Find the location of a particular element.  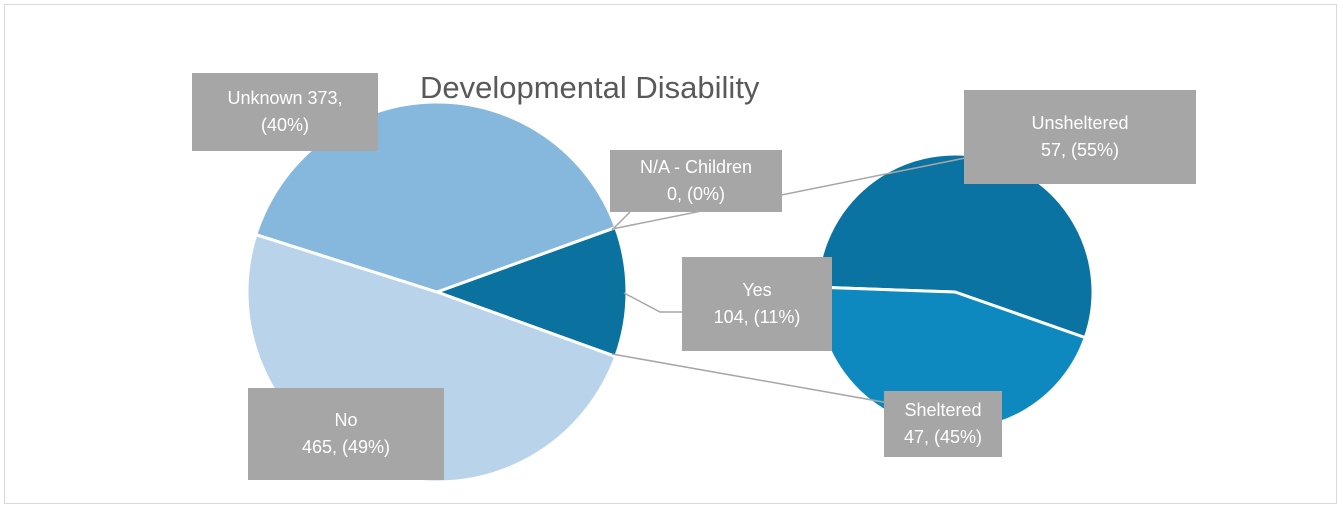

data-label-unsheltered: Unsheltered 57, (55%) is located at coordinates (1080, 137).